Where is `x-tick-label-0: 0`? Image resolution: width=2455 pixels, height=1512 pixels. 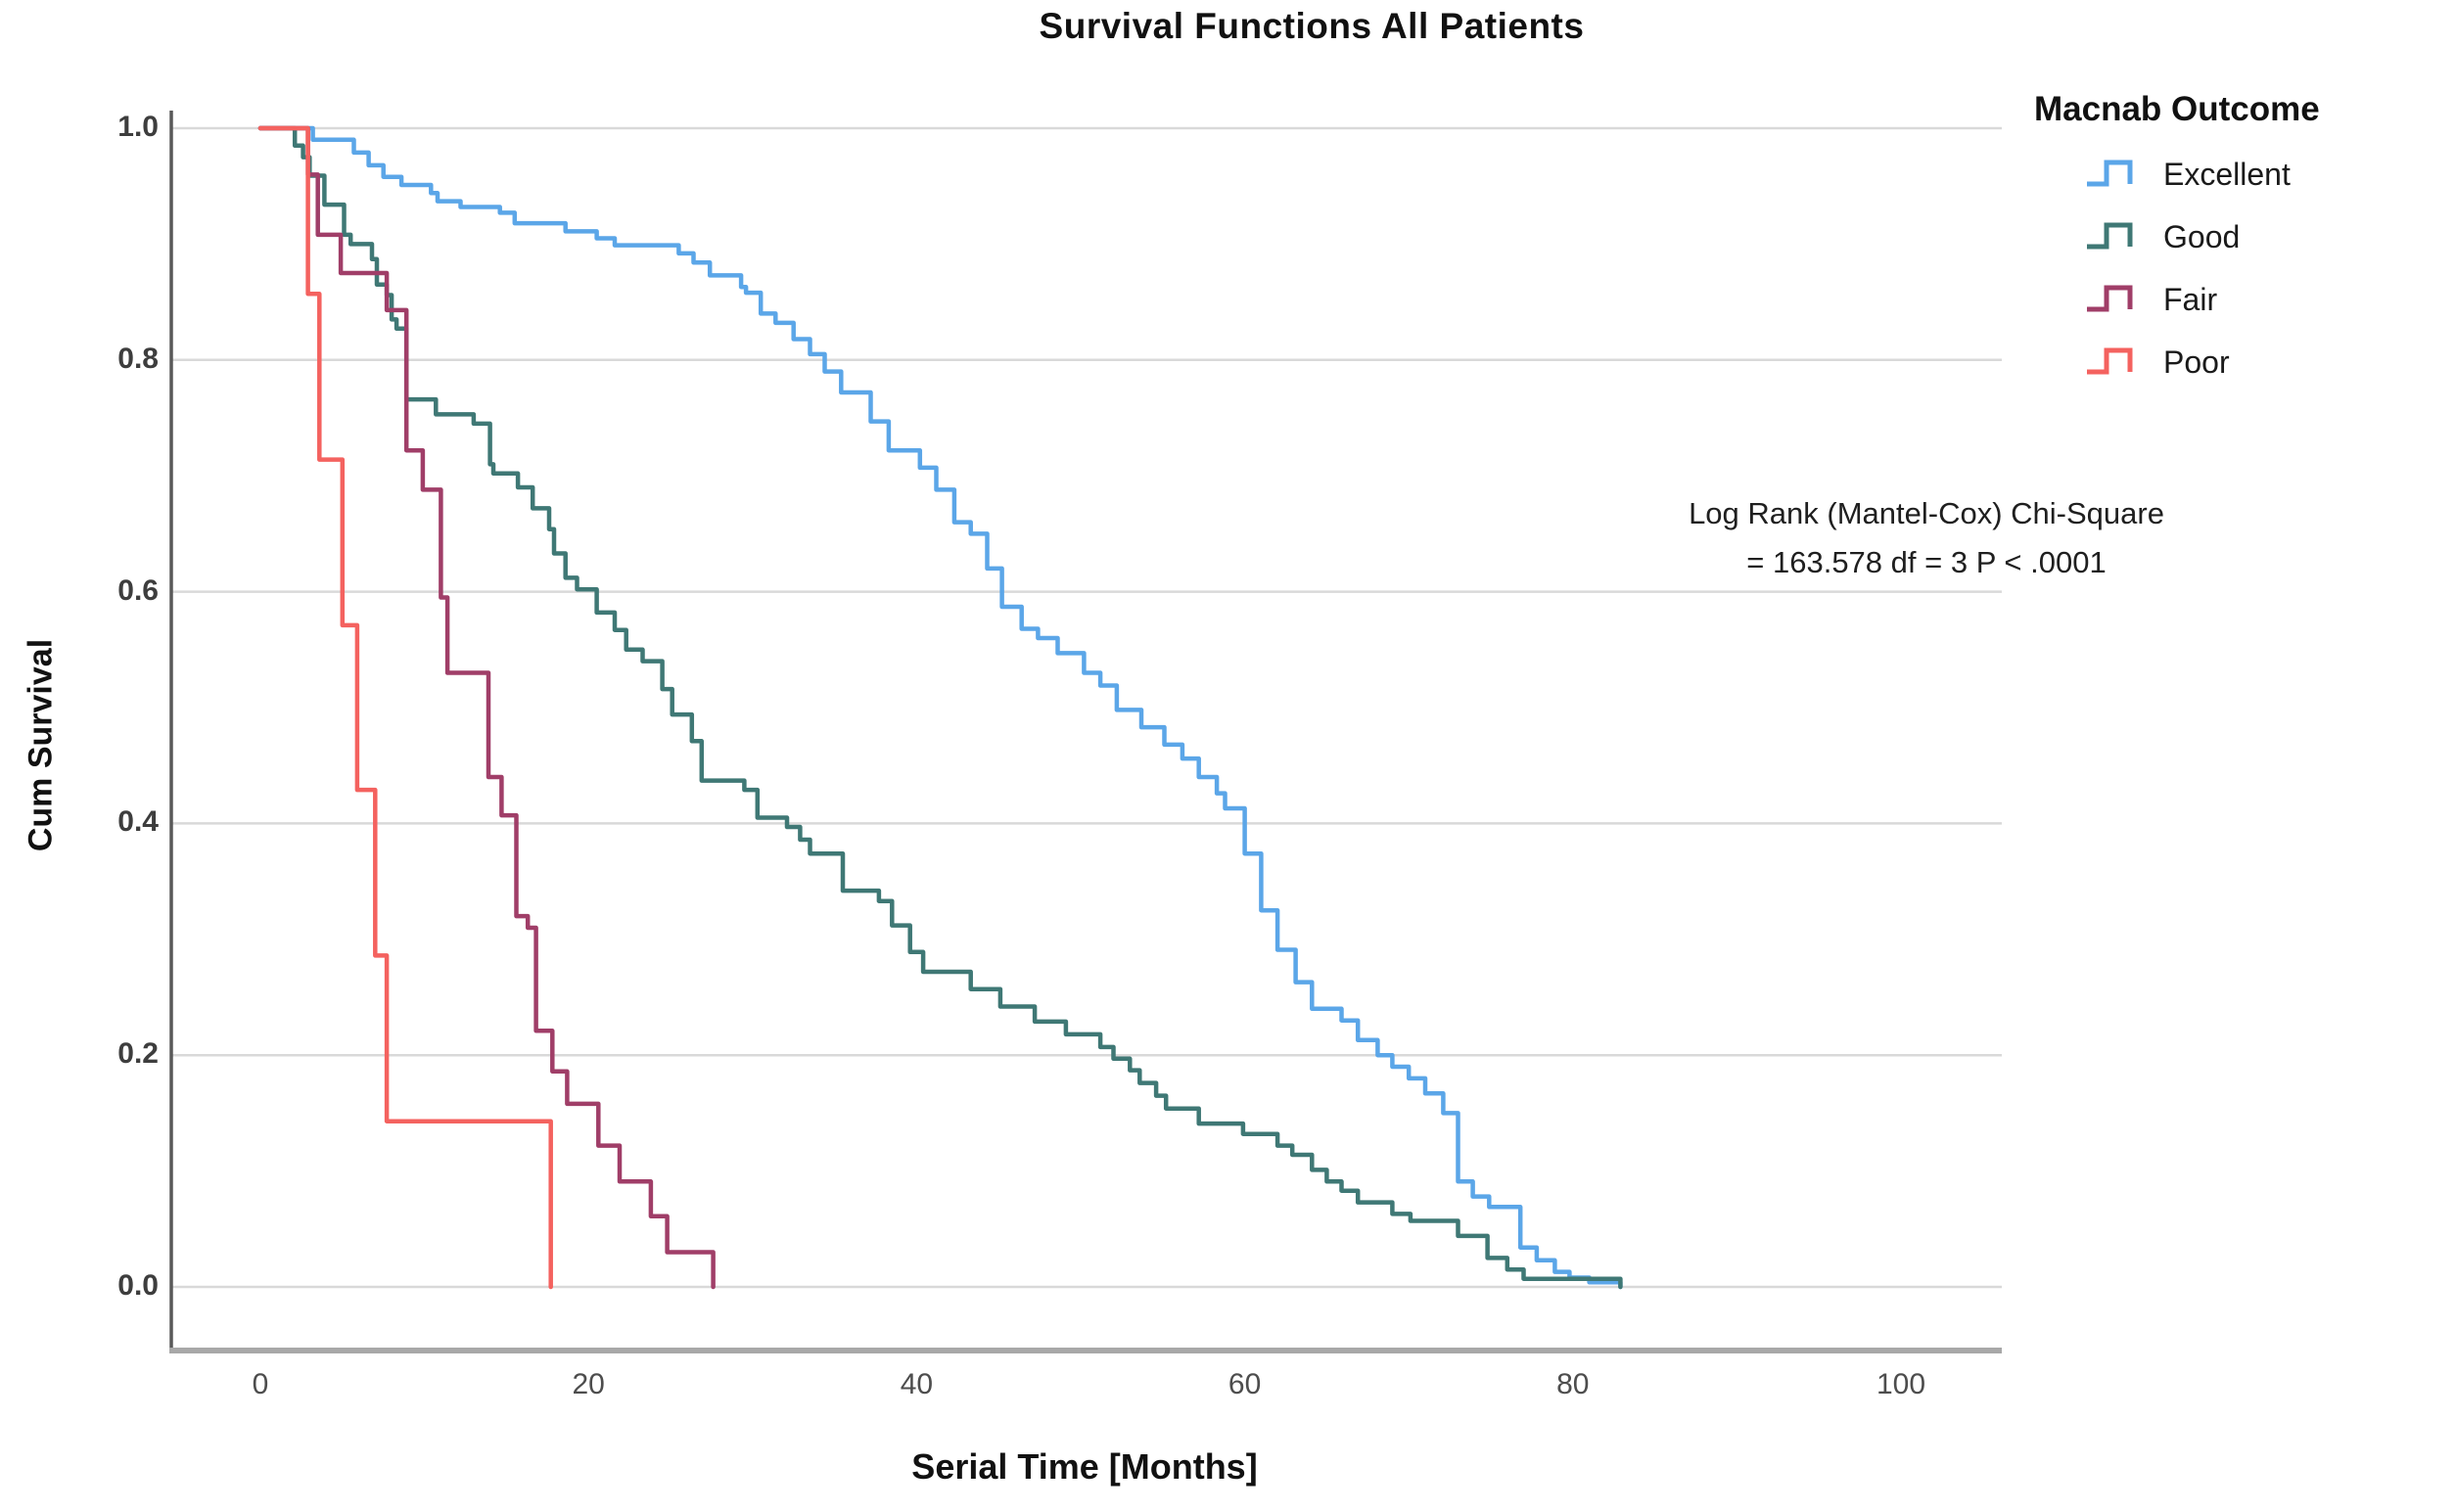
x-tick-label-0: 0 is located at coordinates (260, 1384).